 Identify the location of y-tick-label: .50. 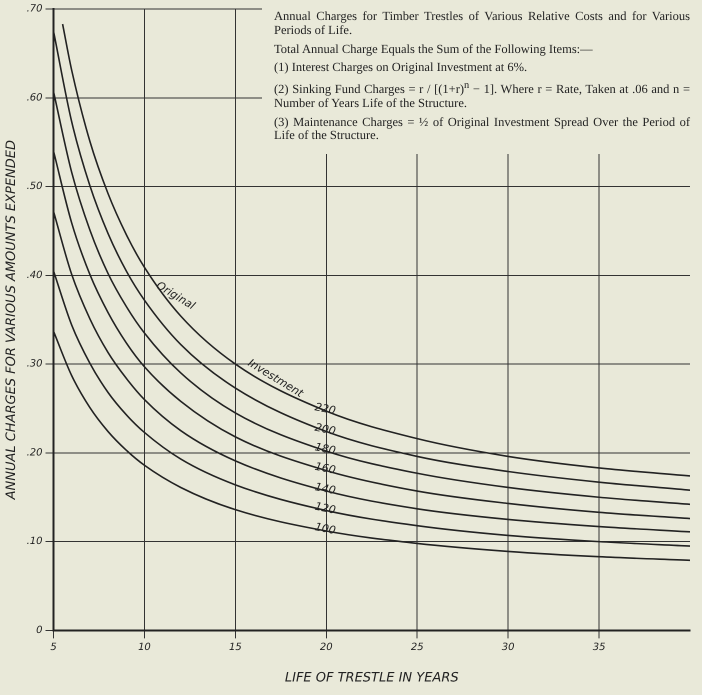
(34, 186).